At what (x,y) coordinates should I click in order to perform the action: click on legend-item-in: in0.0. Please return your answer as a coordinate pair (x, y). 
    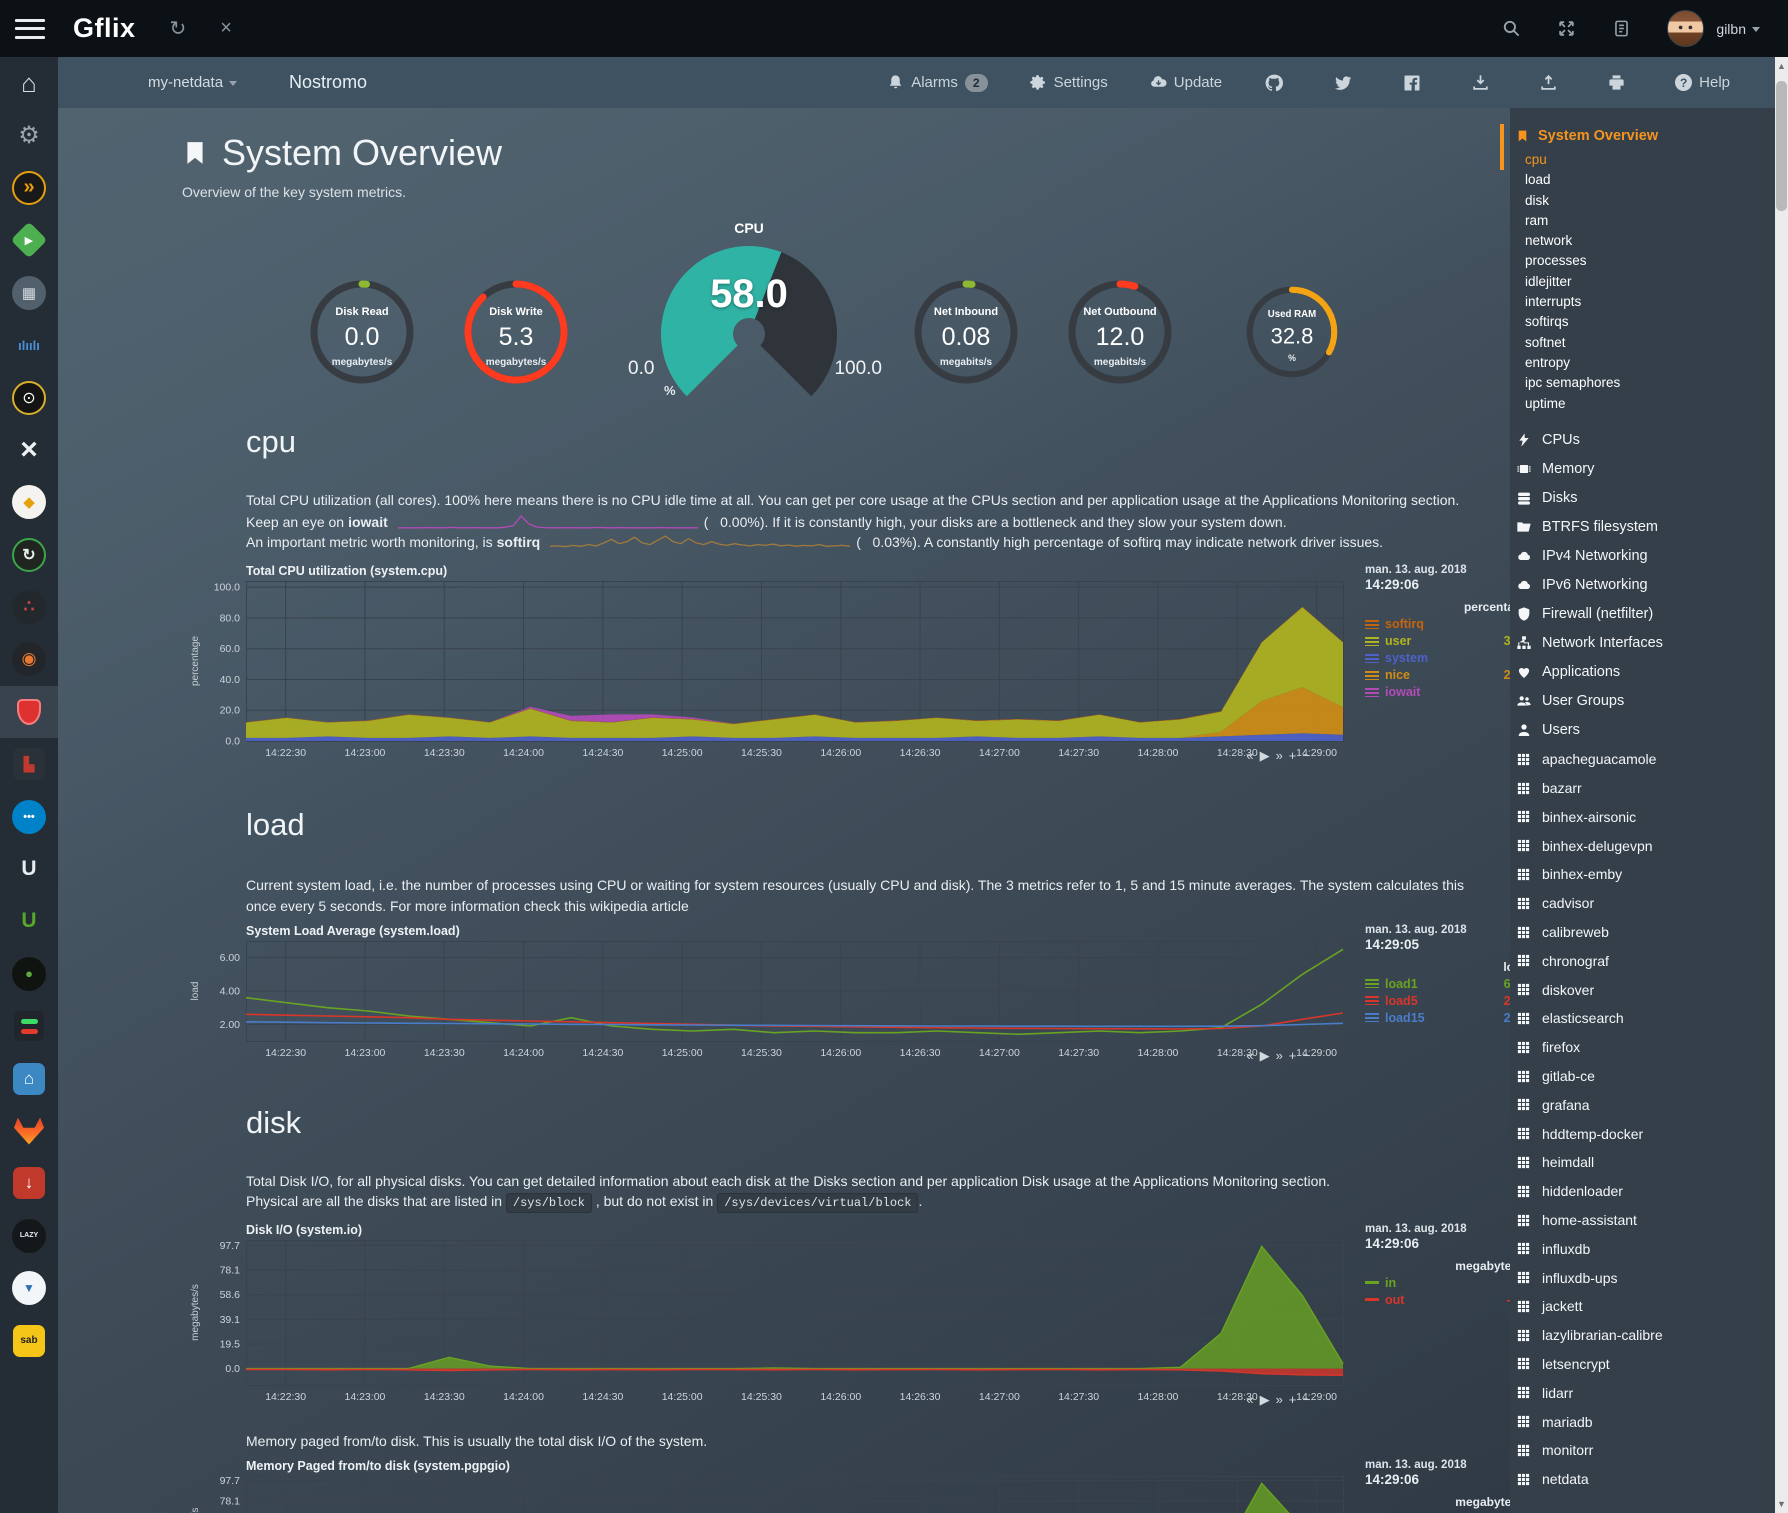
    Looking at the image, I should click on (1437, 1283).